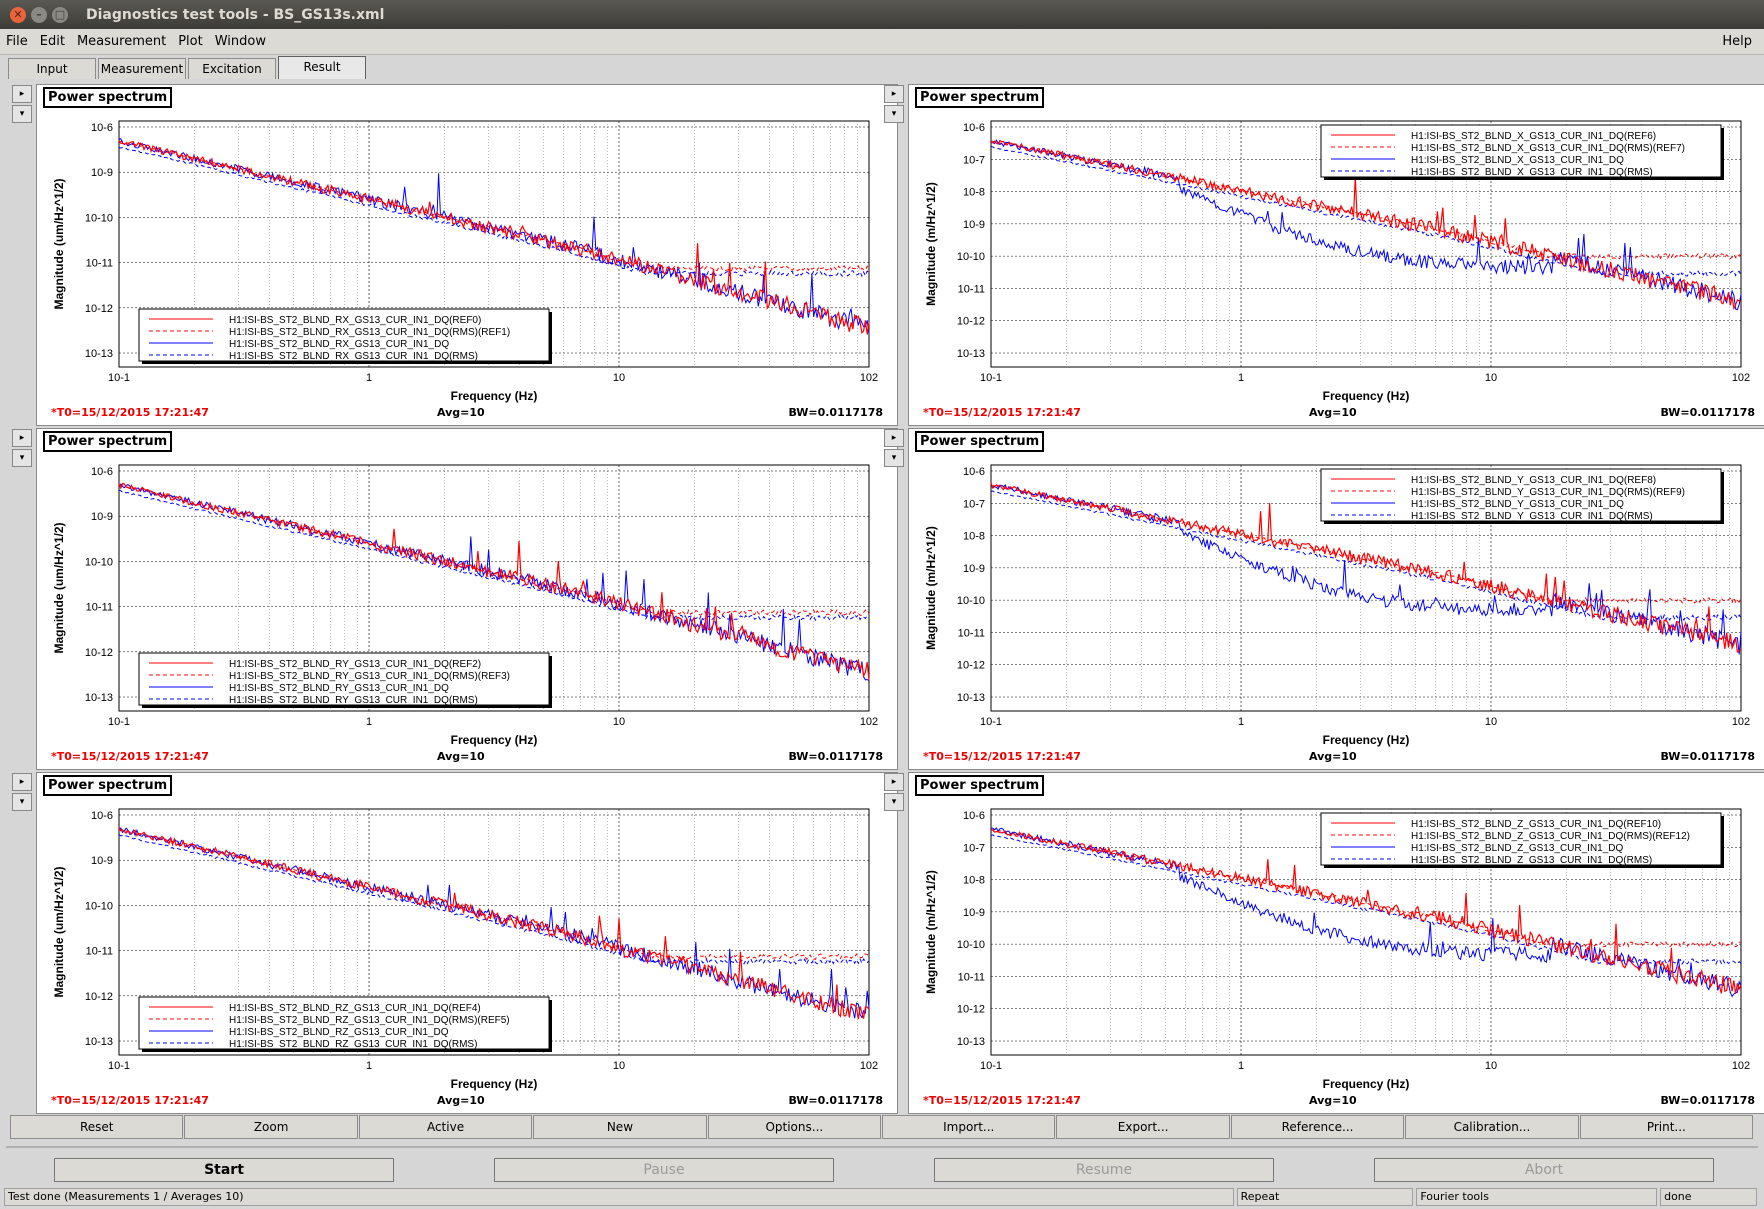 Image resolution: width=1764 pixels, height=1209 pixels. Describe the element at coordinates (1708, 1197) in the screenshot. I see `status-state: done` at that location.